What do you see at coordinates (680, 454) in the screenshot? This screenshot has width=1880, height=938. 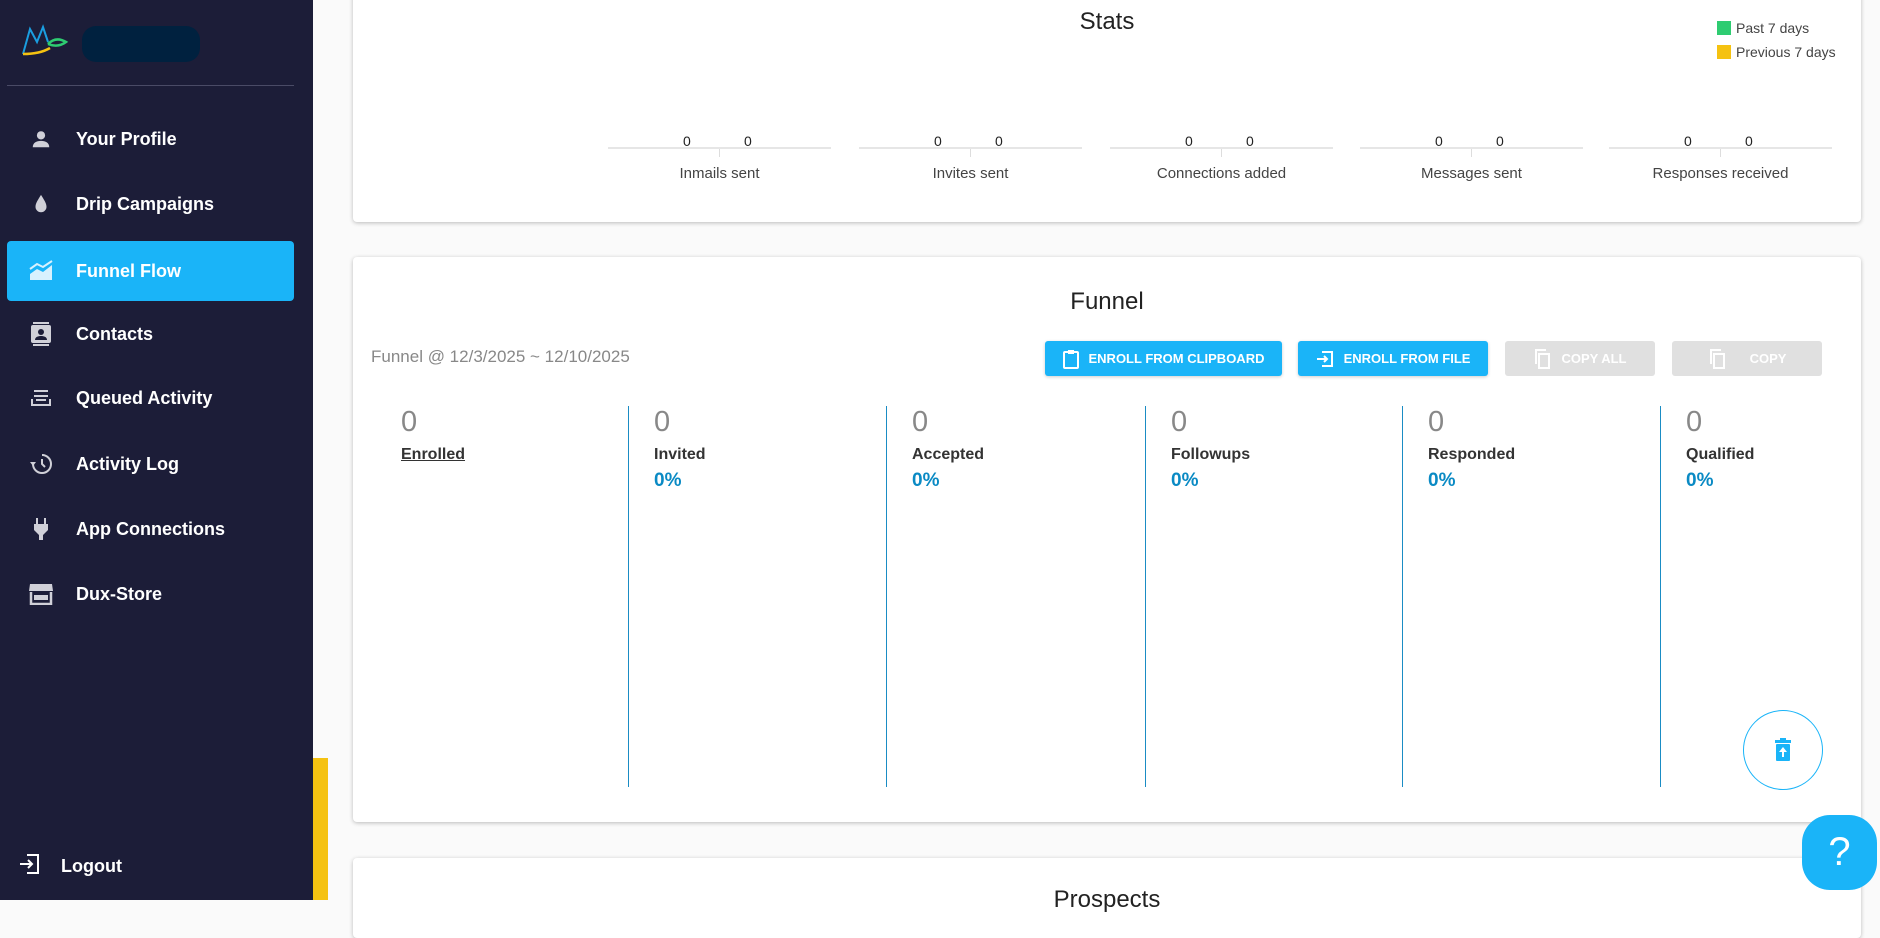 I see `funnel-stage-label: Invited` at bounding box center [680, 454].